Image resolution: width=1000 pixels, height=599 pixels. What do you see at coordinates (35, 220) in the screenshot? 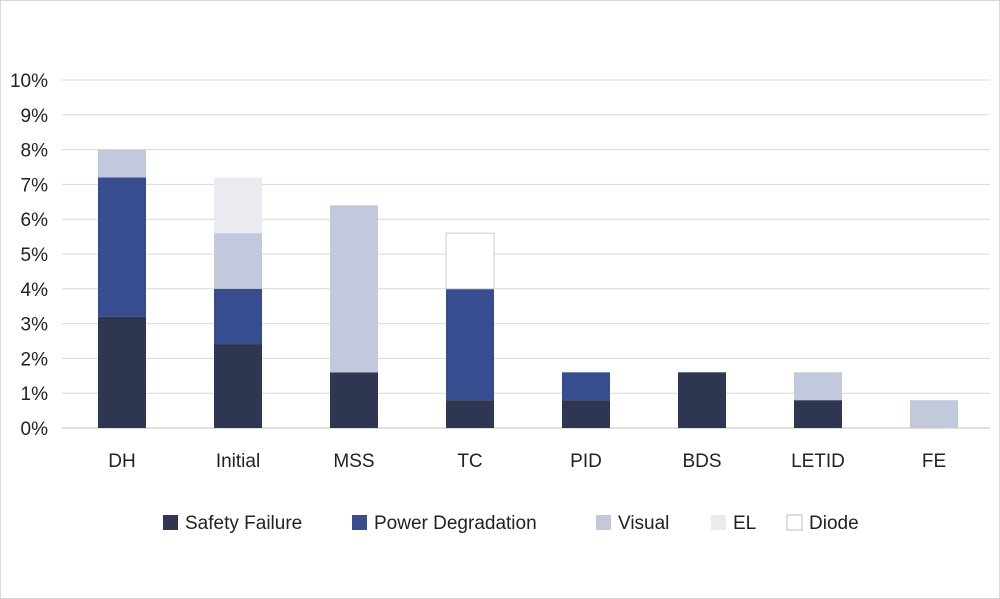
I see `y-tick-label: 6%` at bounding box center [35, 220].